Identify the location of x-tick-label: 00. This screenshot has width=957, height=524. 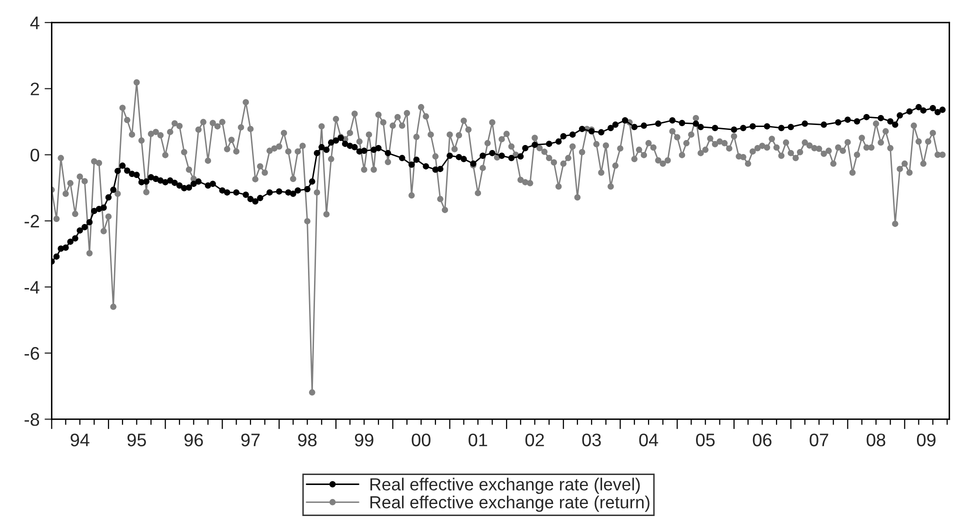
(421, 440).